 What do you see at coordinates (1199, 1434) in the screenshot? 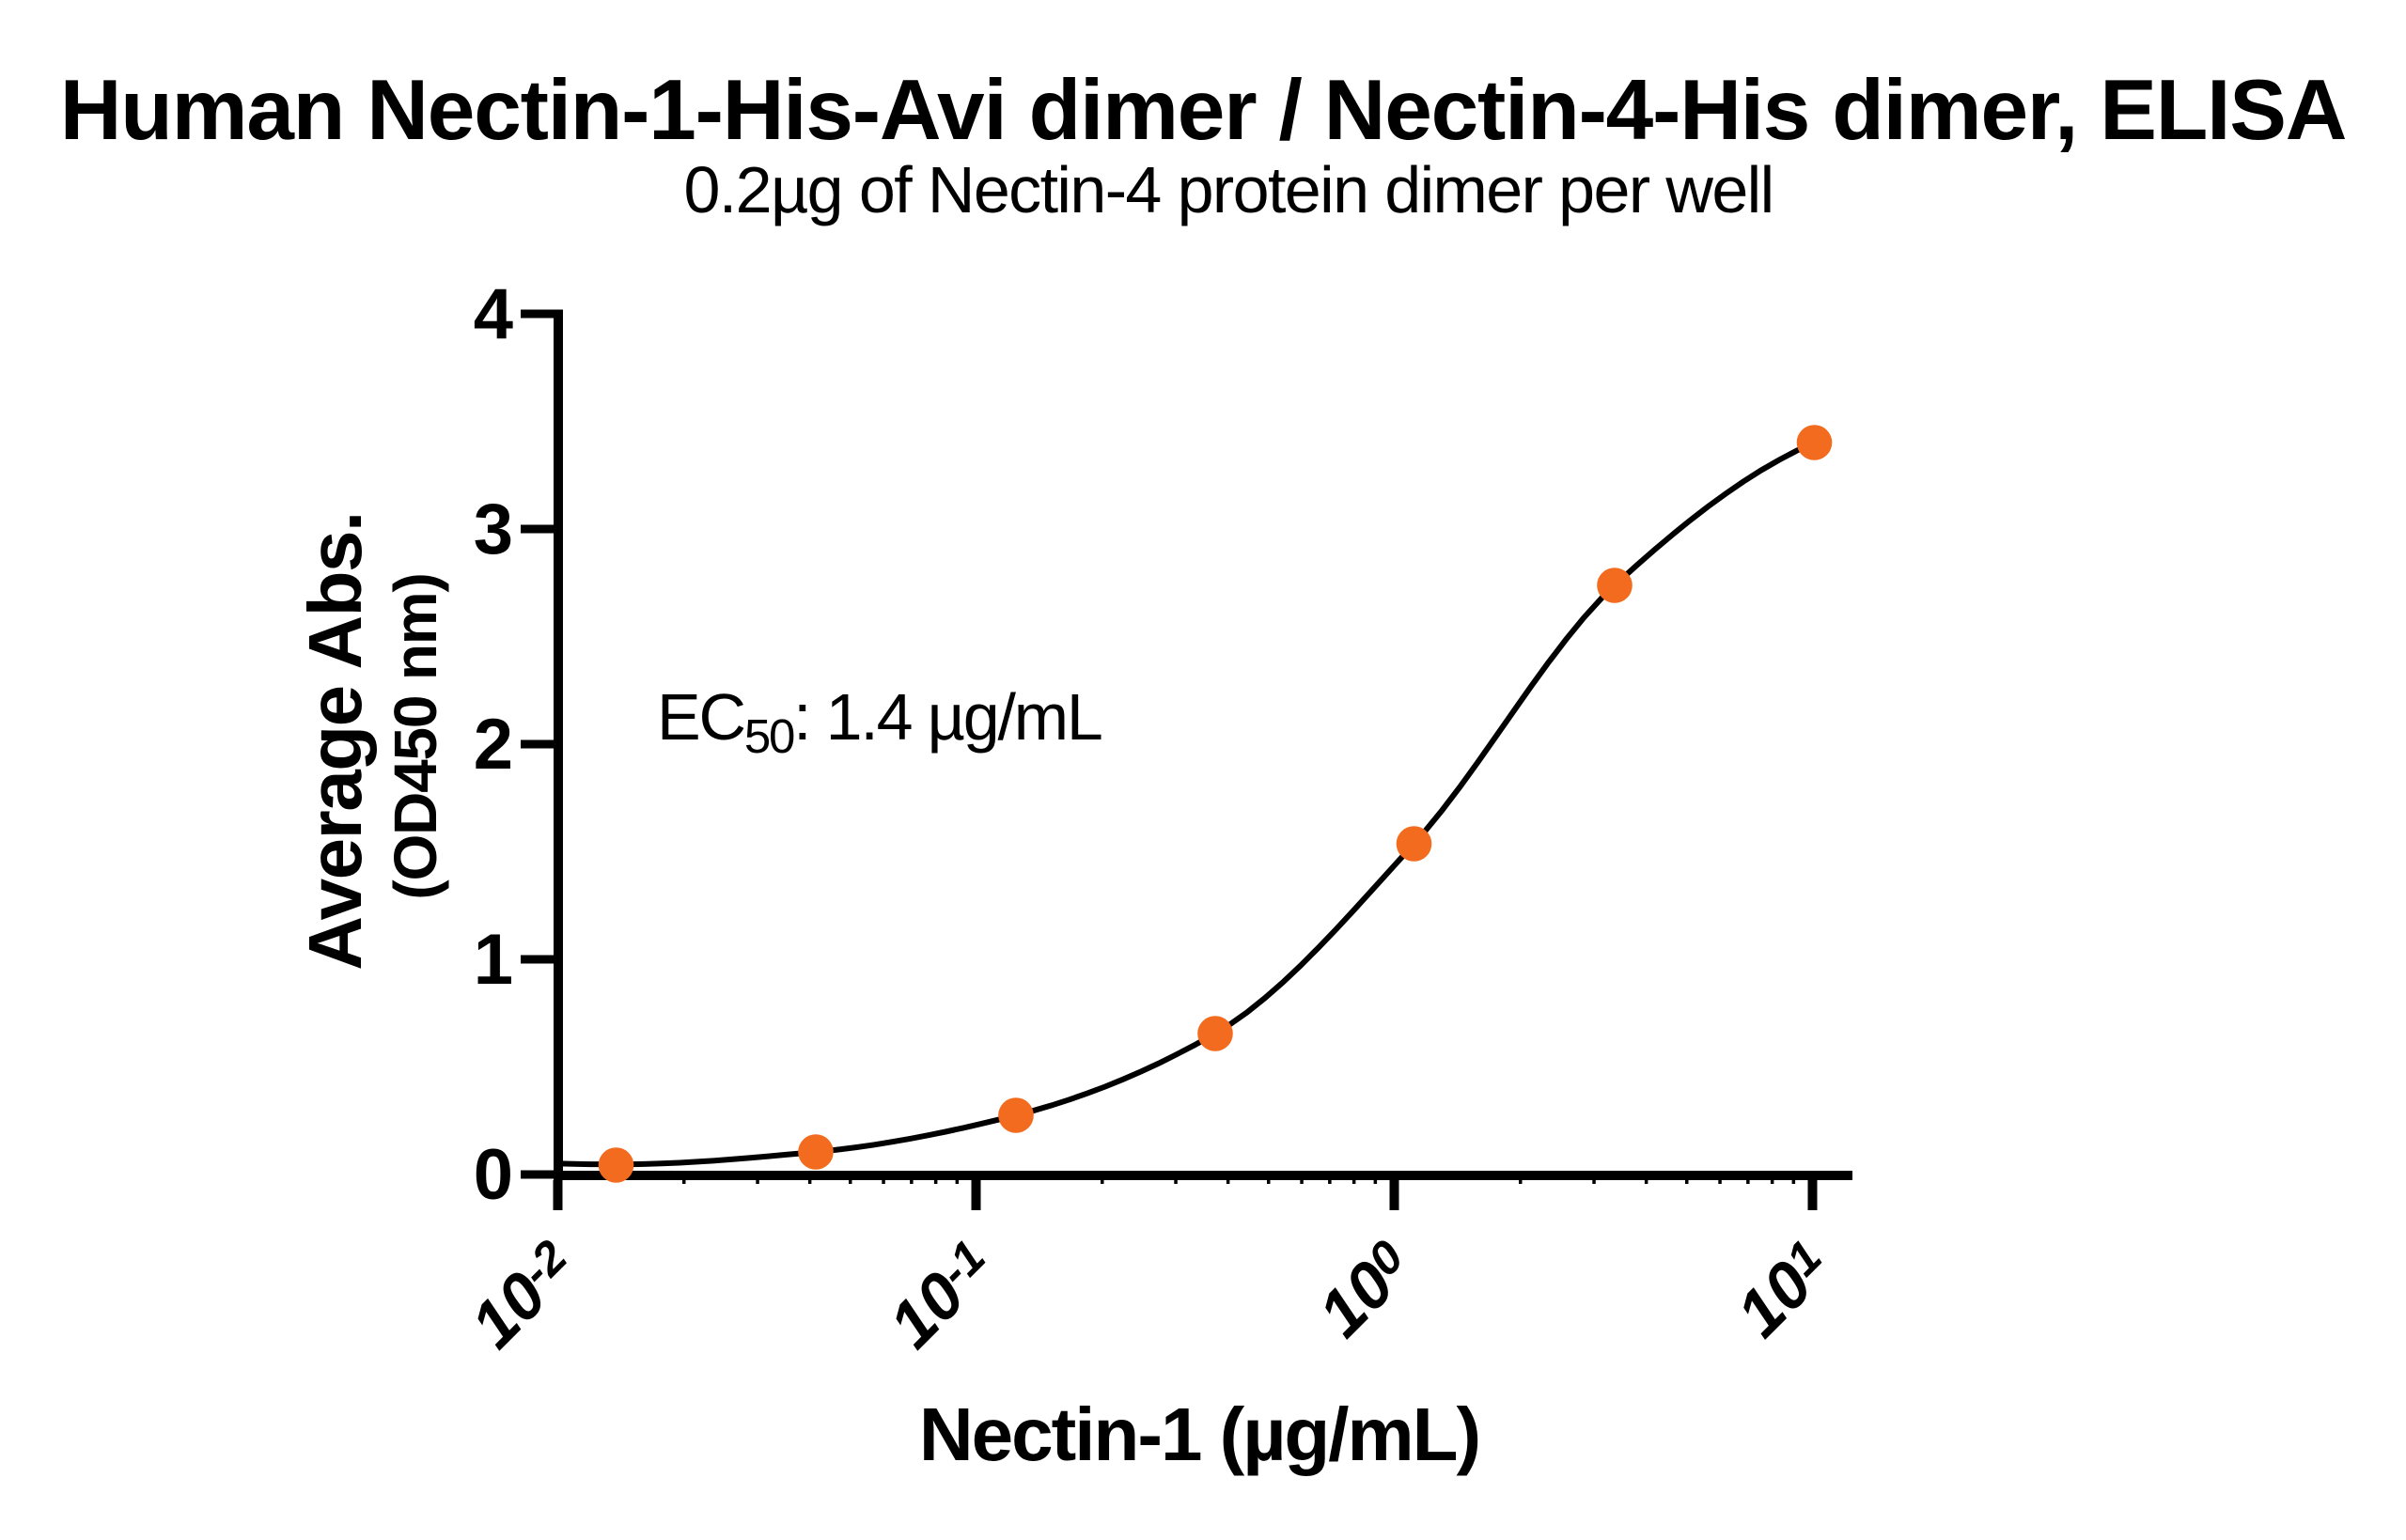
I see `svg-text: Nectin-1 (µg/mL)` at bounding box center [1199, 1434].